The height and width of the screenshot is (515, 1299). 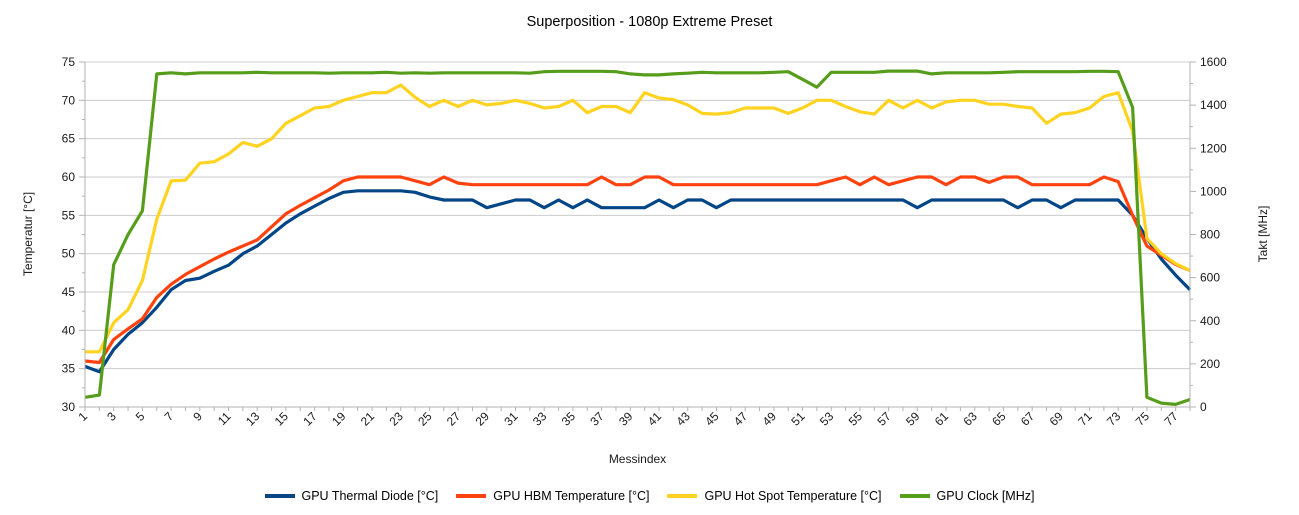 I want to click on x-tick-label: 61, so click(x=942, y=419).